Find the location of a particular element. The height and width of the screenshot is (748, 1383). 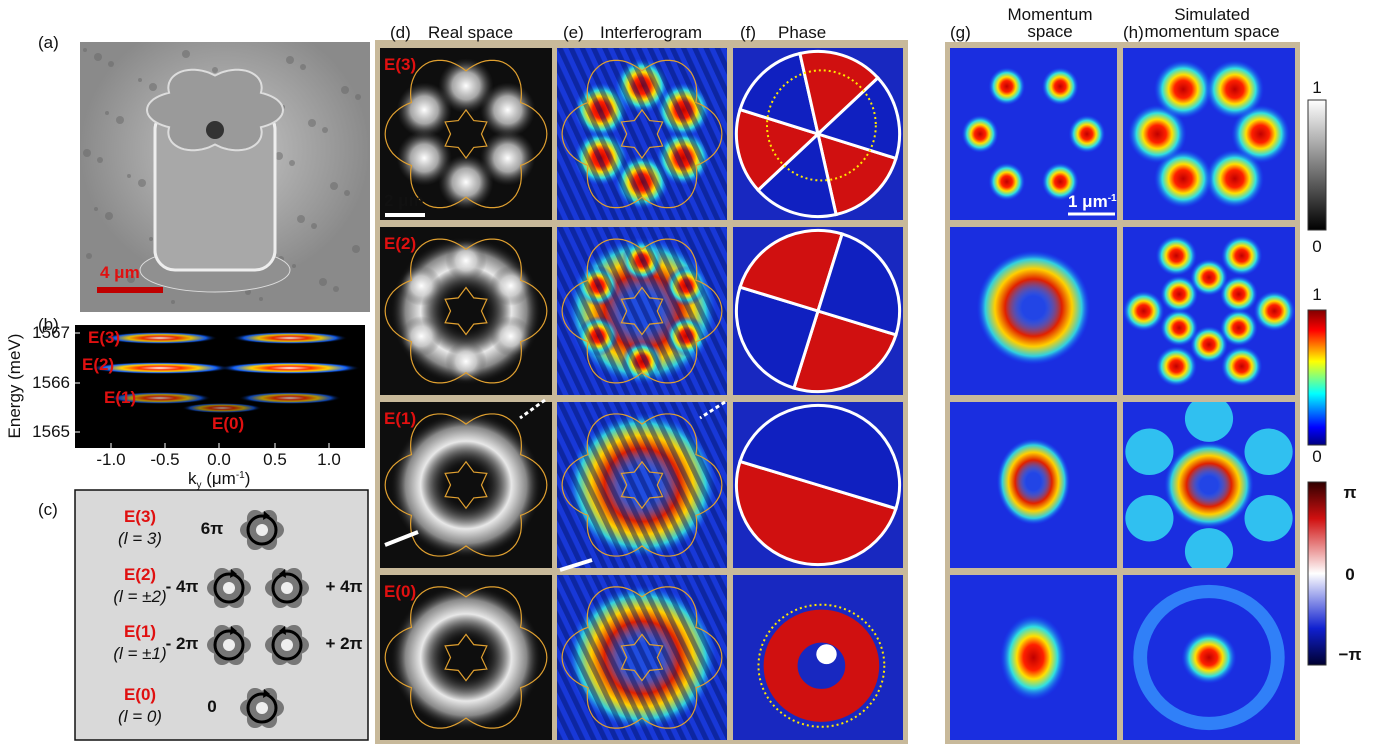

topological-charge: 0 is located at coordinates (211, 706).